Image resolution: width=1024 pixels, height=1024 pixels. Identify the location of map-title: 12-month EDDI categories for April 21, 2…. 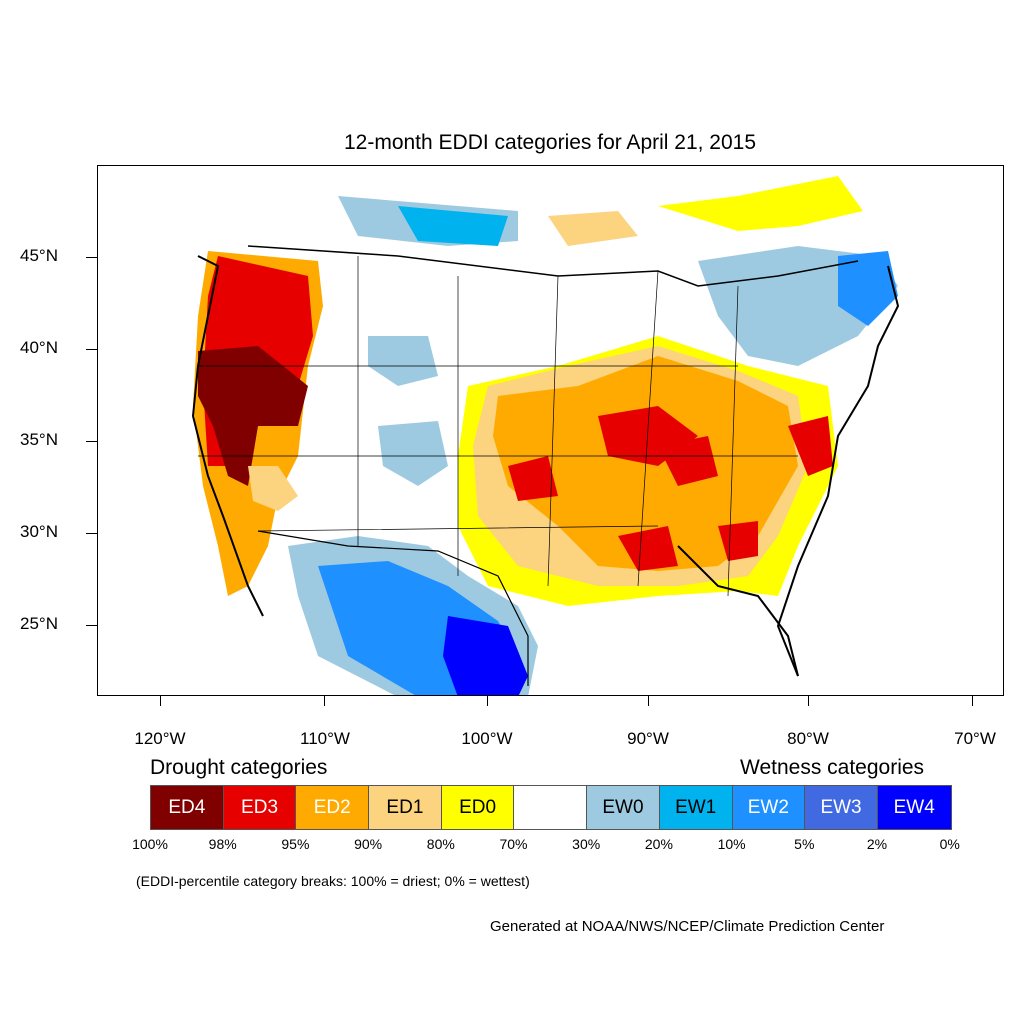
(550, 142).